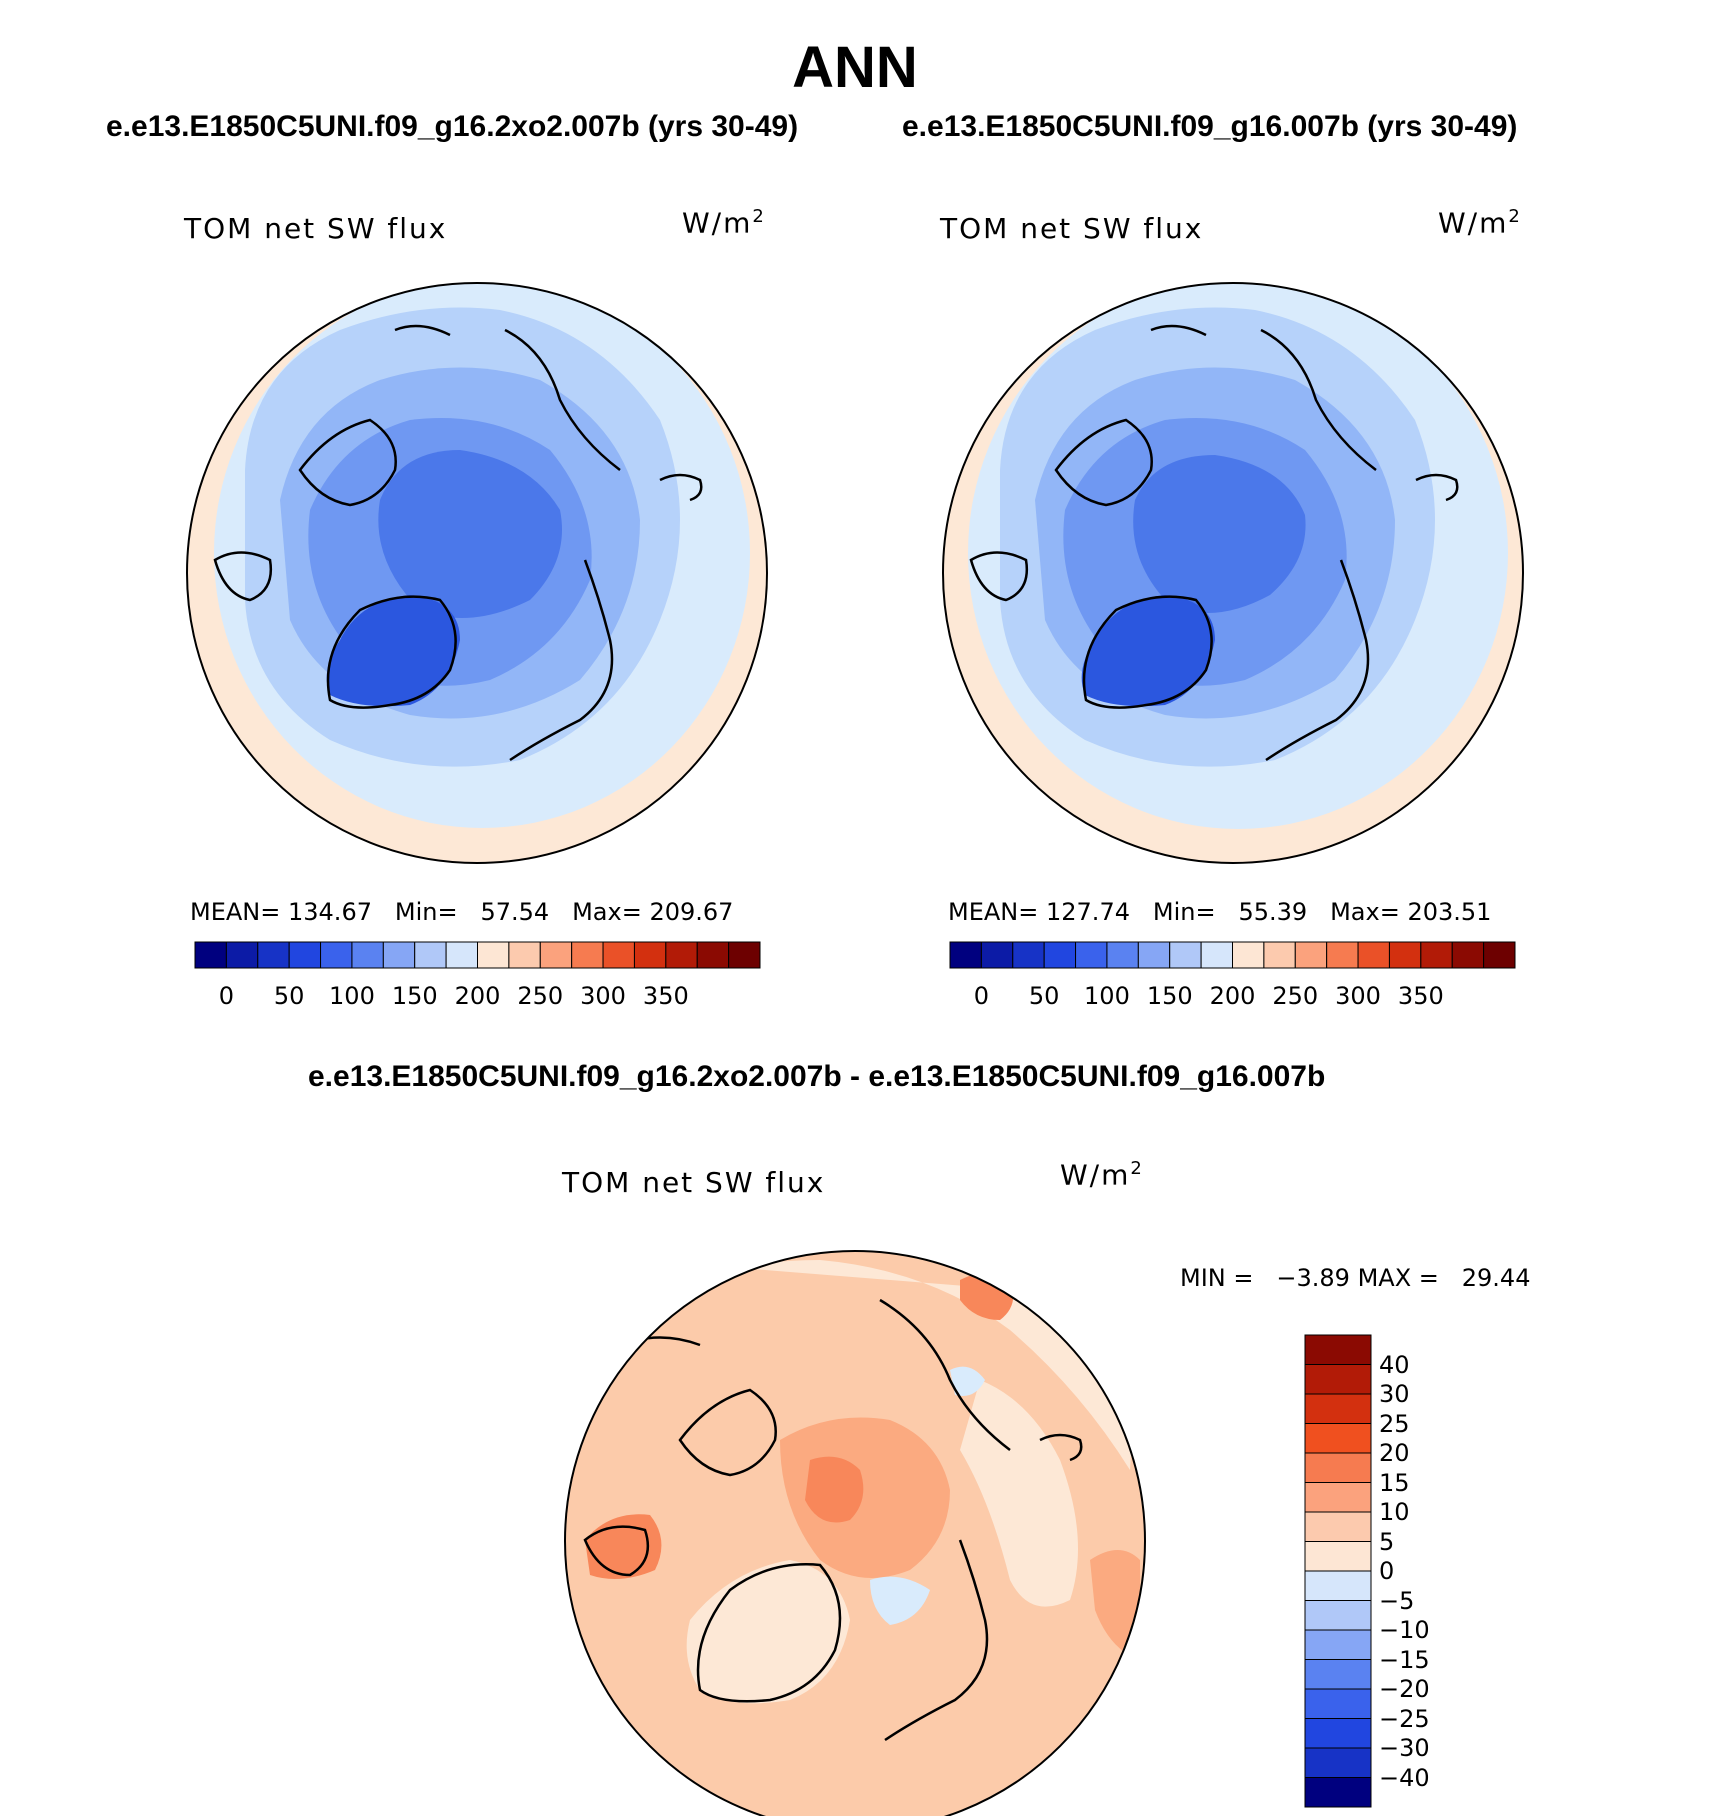  I want to click on diff-colorbar, so click(1338, 1571).